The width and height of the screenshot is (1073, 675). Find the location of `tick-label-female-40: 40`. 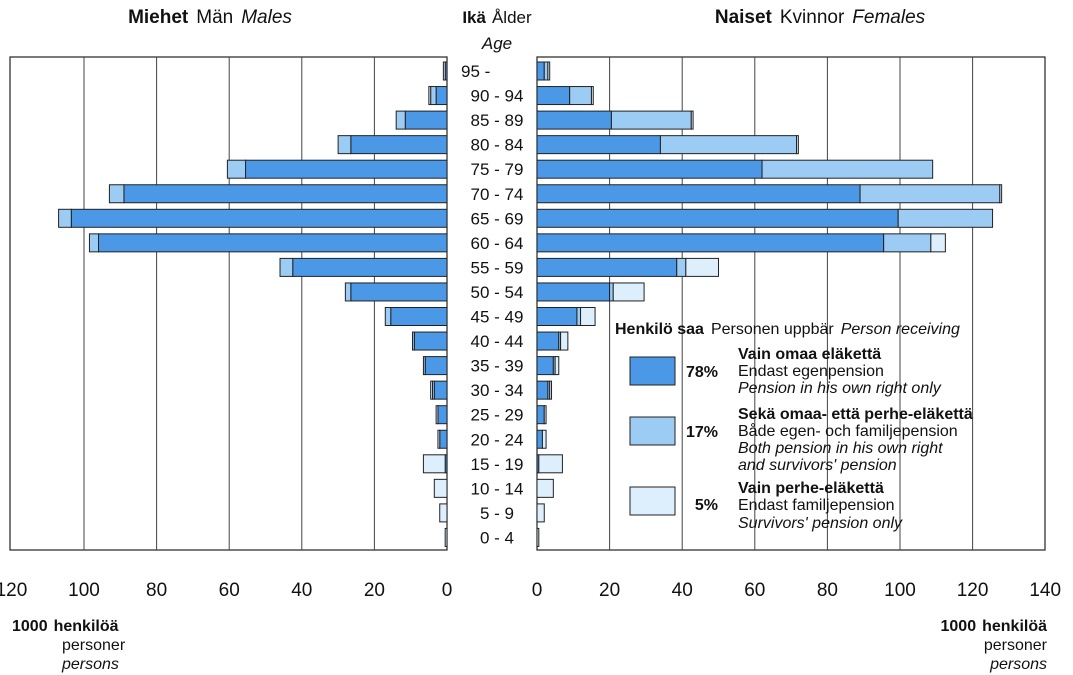

tick-label-female-40: 40 is located at coordinates (682, 590).